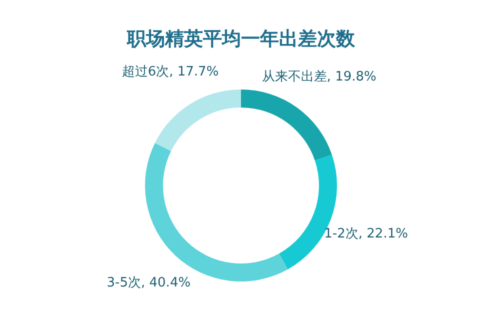 The width and height of the screenshot is (482, 332). I want to click on slice-label: 超过6次, 17.7%, so click(170, 72).